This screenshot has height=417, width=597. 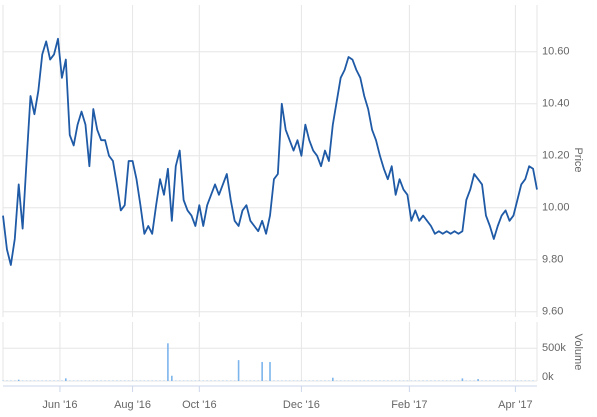 I want to click on x-tick-label: Apr '17, so click(x=515, y=405).